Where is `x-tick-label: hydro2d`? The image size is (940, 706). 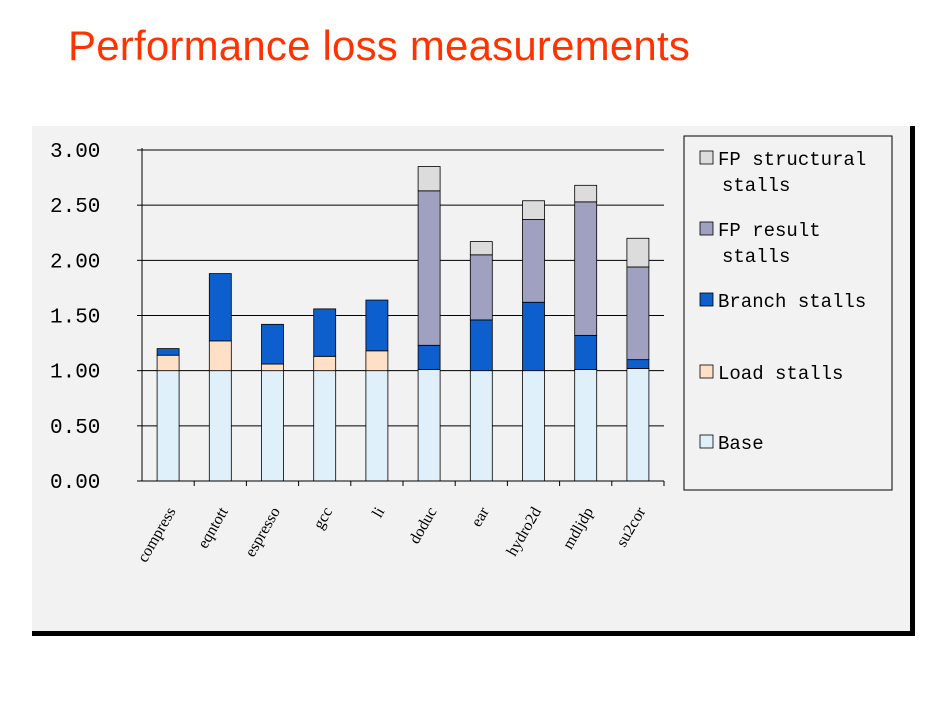 x-tick-label: hydro2d is located at coordinates (524, 532).